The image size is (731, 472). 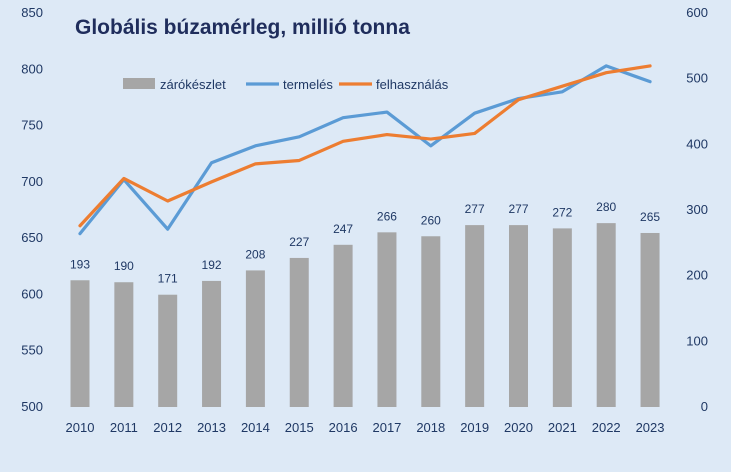 I want to click on legend: zárókészlet termelés felhasználás, so click(x=286, y=84).